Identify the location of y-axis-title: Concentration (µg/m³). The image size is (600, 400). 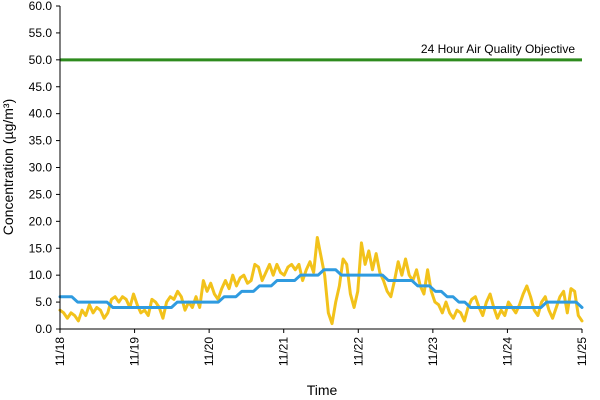
(8, 167).